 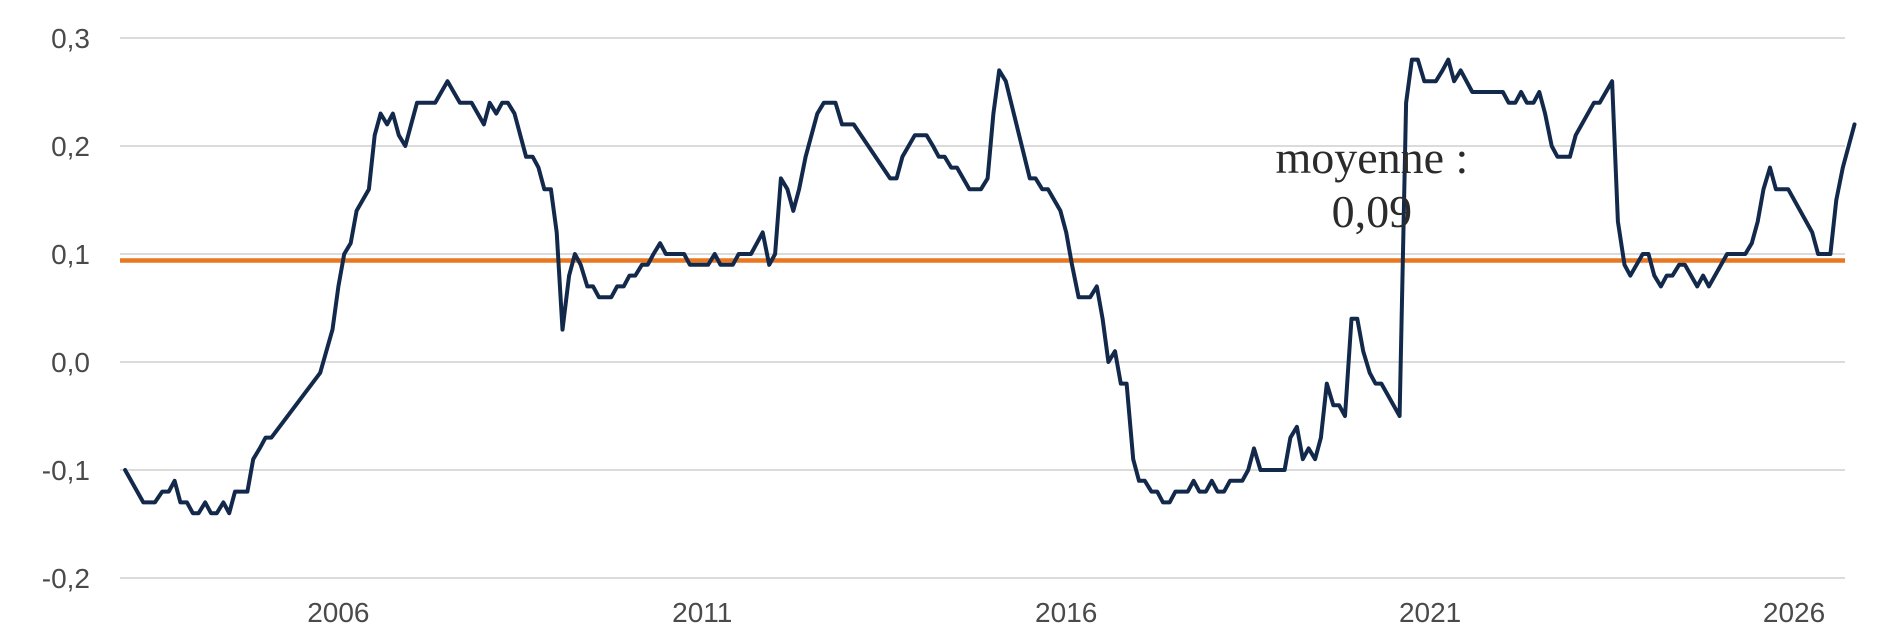 What do you see at coordinates (70, 146) in the screenshot?
I see `y-tick-label: 0,2` at bounding box center [70, 146].